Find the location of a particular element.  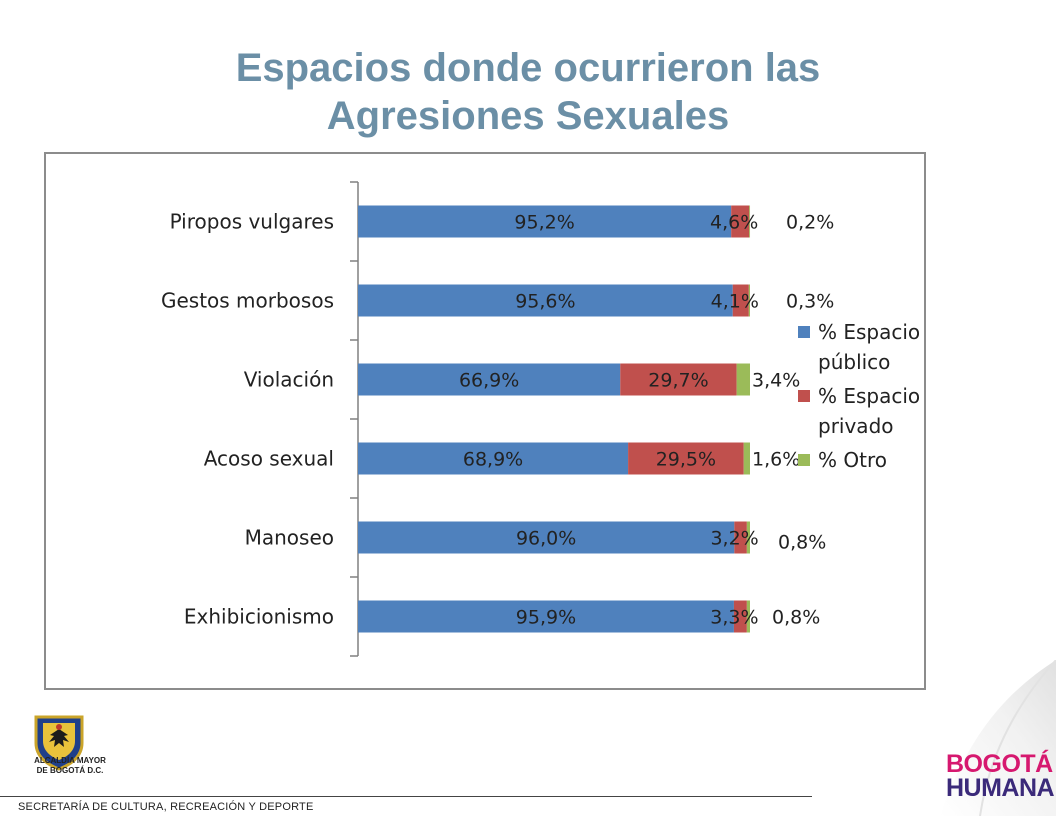

crest-caption-line-1: ALCALDÍA MAYOR is located at coordinates (70, 760).